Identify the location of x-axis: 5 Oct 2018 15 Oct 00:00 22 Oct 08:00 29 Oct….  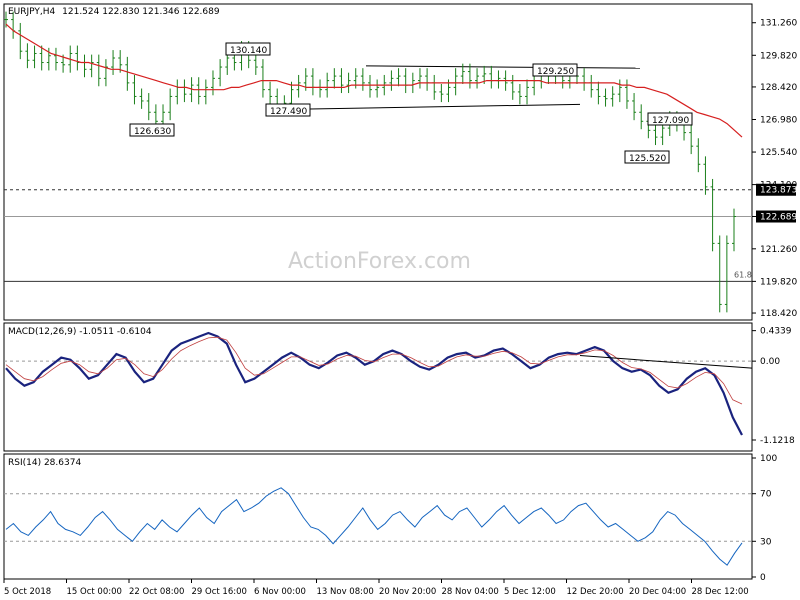
(376, 588).